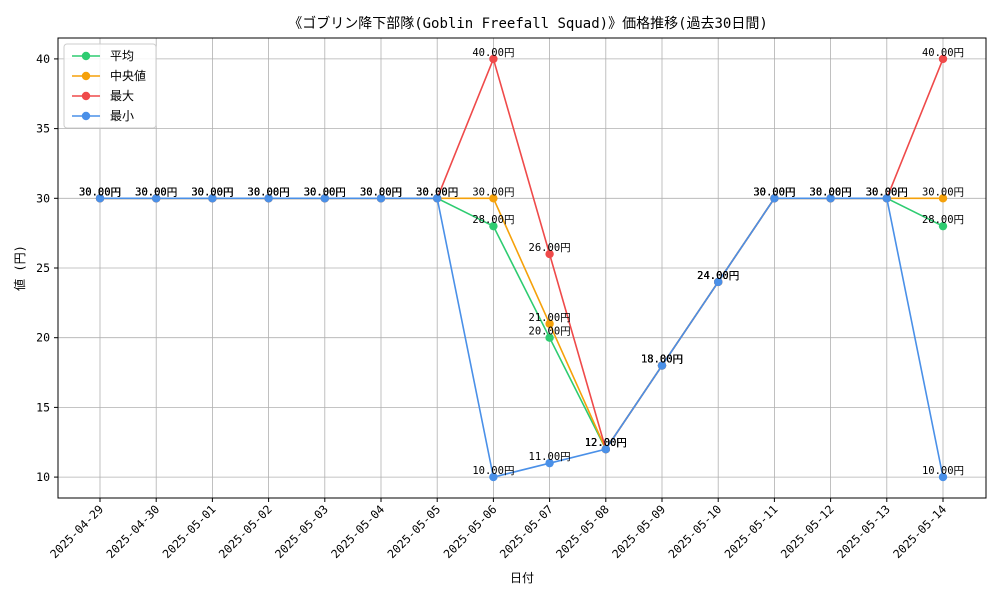 The height and width of the screenshot is (600, 1000). What do you see at coordinates (43, 477) in the screenshot?
I see `y-tick-label: 10` at bounding box center [43, 477].